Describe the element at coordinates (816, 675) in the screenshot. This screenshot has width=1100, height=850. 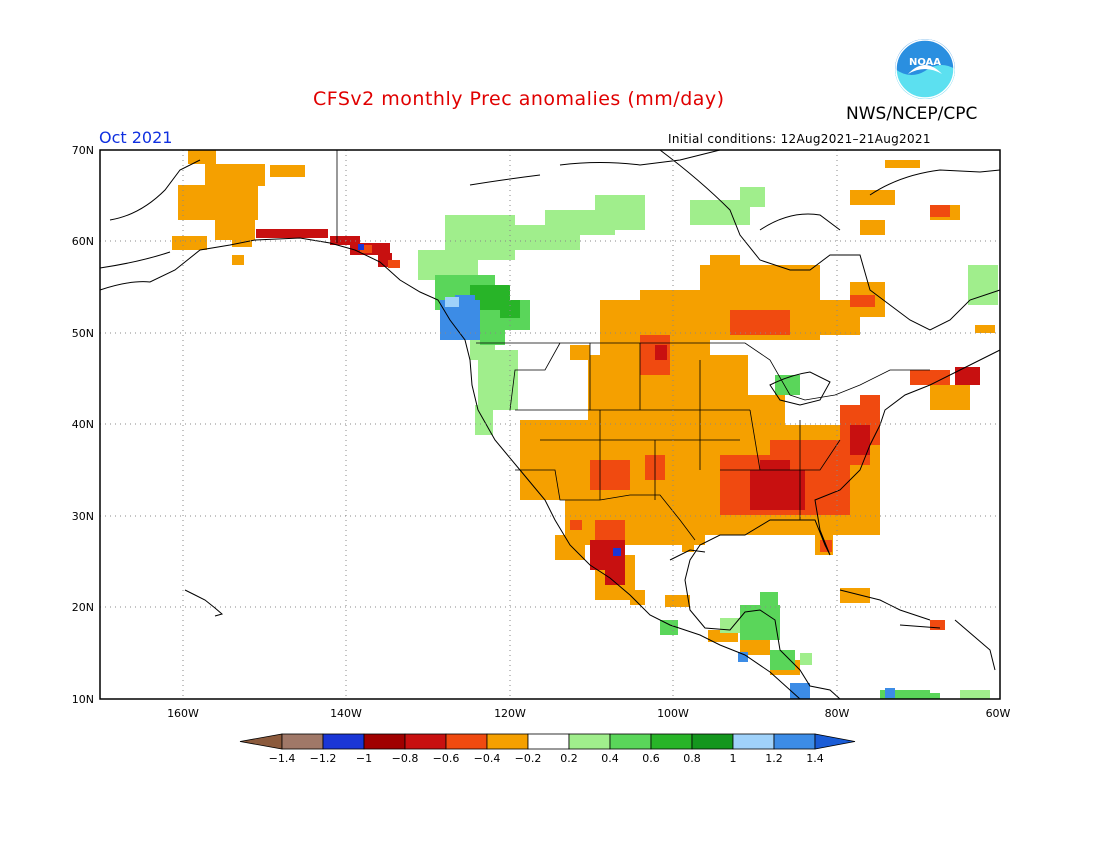
I see `wet-region-panama` at that location.